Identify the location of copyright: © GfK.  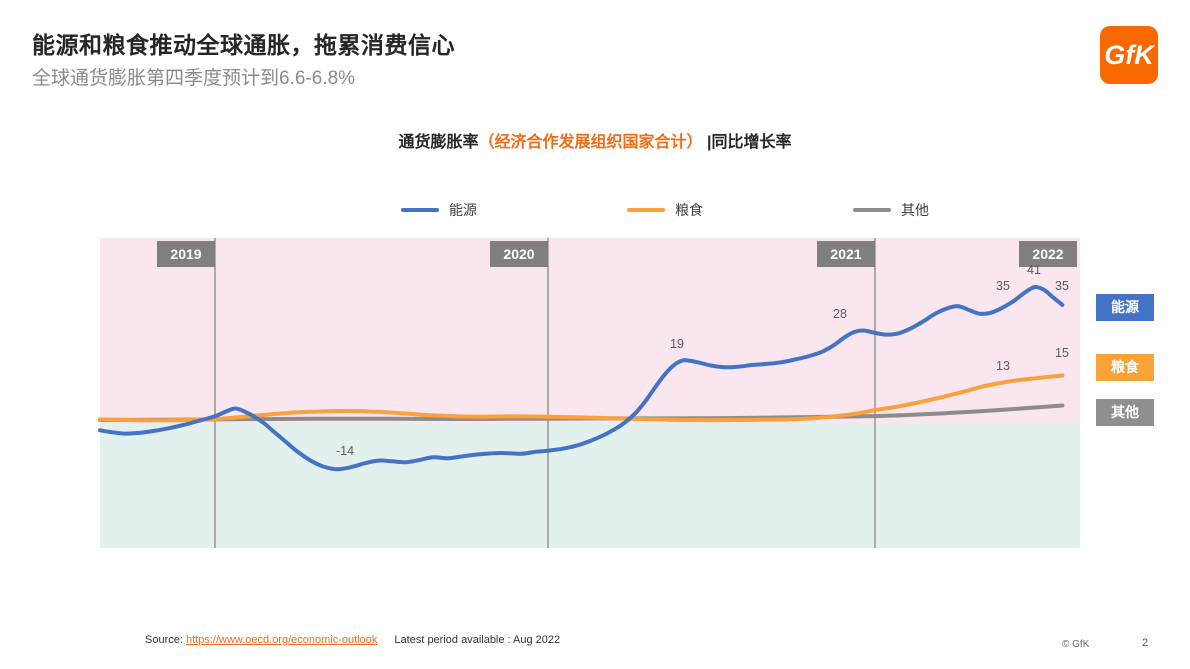
(1076, 644).